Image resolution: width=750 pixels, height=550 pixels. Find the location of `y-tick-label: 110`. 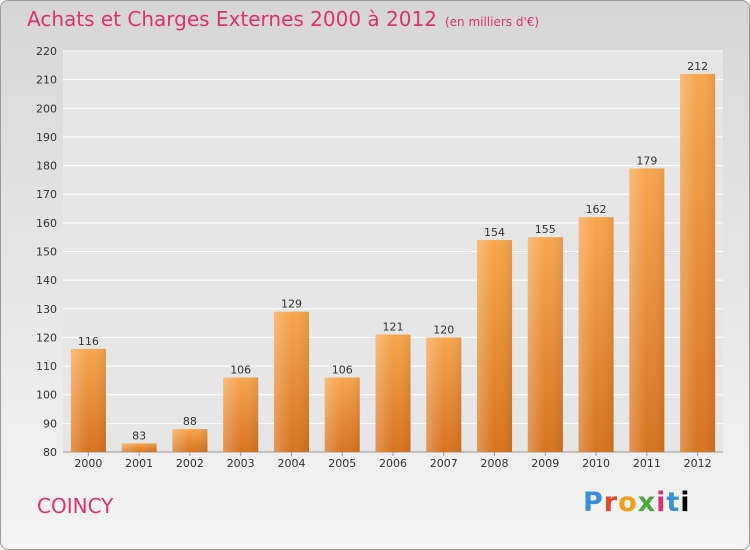

y-tick-label: 110 is located at coordinates (46, 366).